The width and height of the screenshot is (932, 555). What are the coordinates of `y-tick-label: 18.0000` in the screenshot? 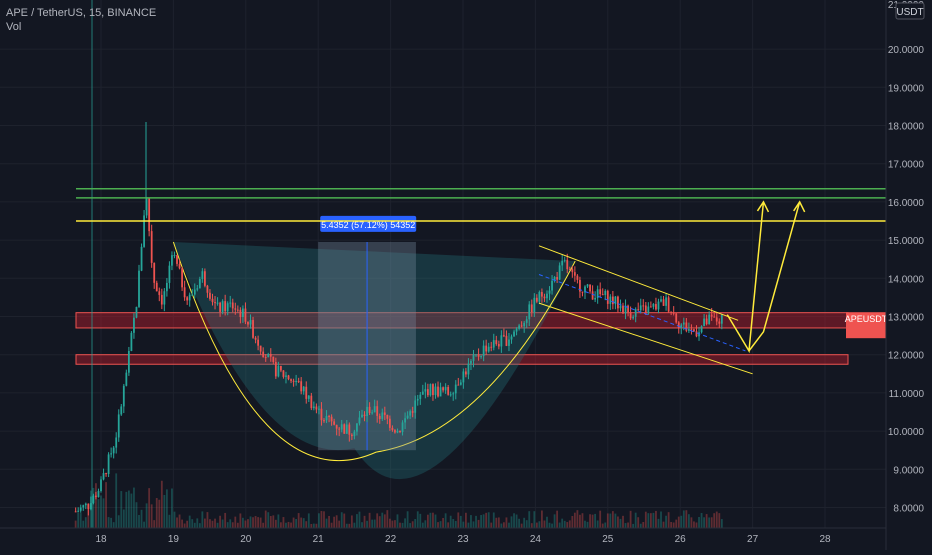 It's located at (906, 127).